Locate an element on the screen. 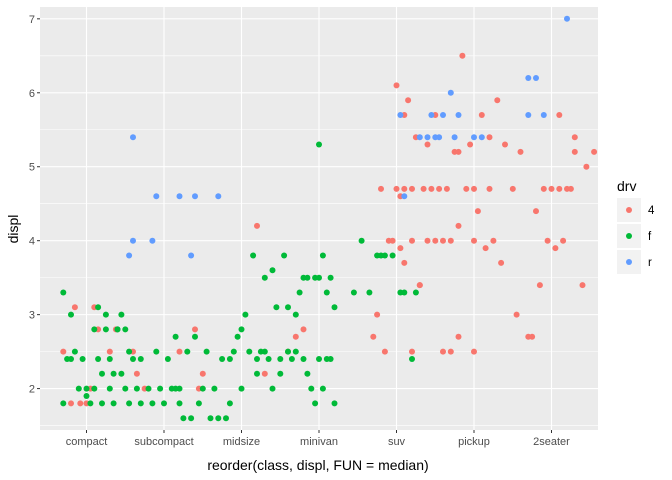  x-tick-label: 2seater is located at coordinates (551, 442).